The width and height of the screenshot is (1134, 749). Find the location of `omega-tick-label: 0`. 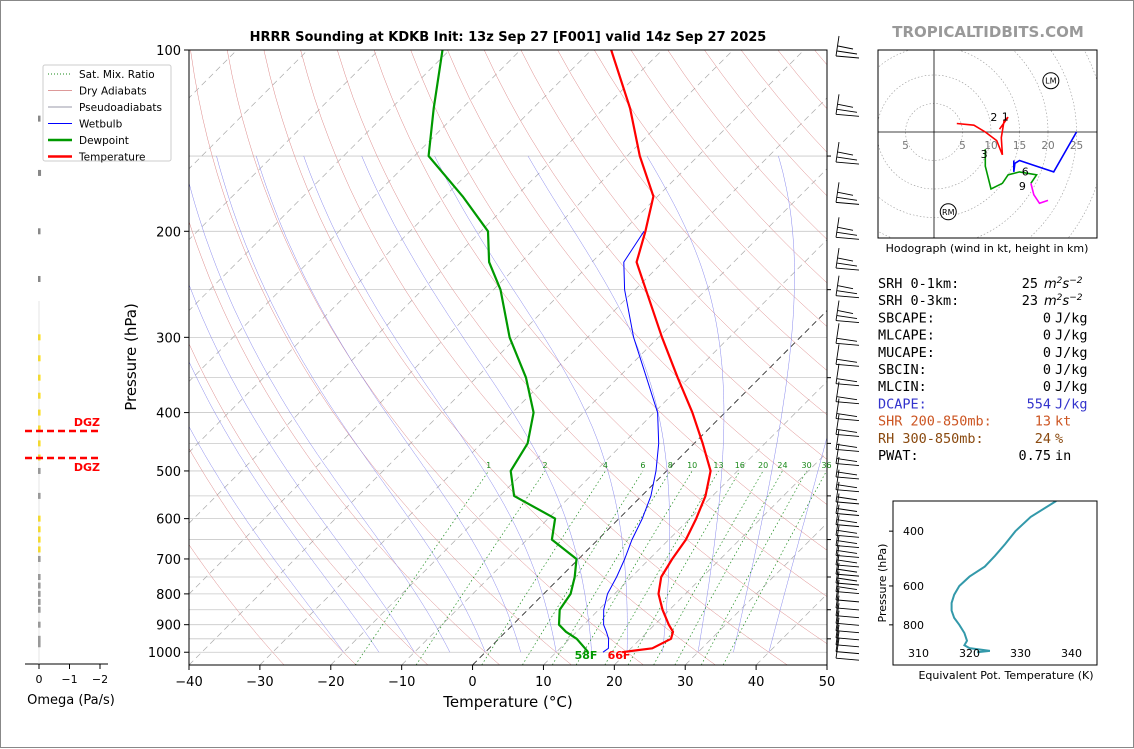

omega-tick-label: 0 is located at coordinates (39, 679).